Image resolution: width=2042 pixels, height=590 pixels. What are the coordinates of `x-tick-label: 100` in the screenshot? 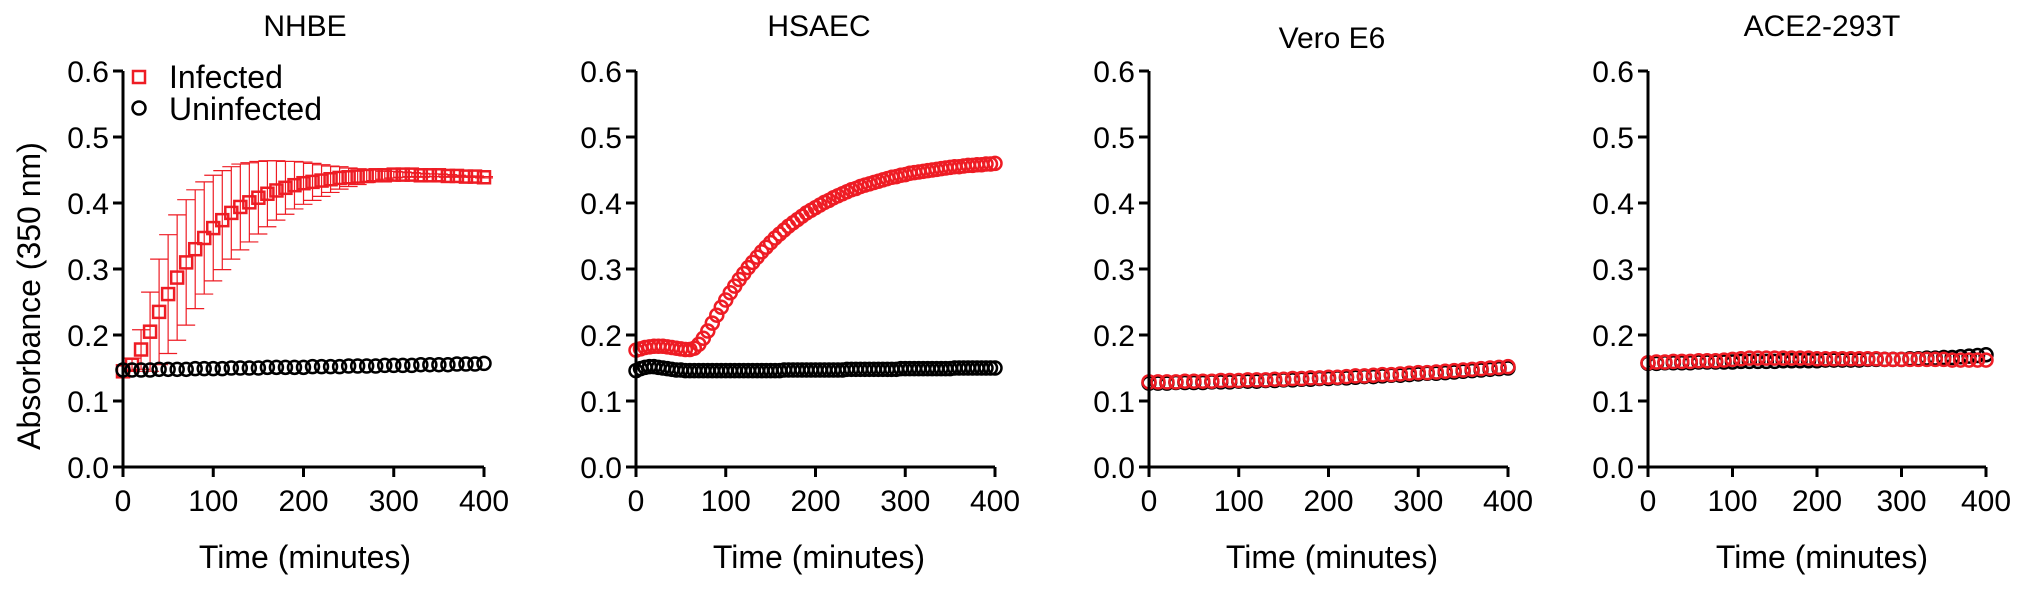 It's located at (1239, 501).